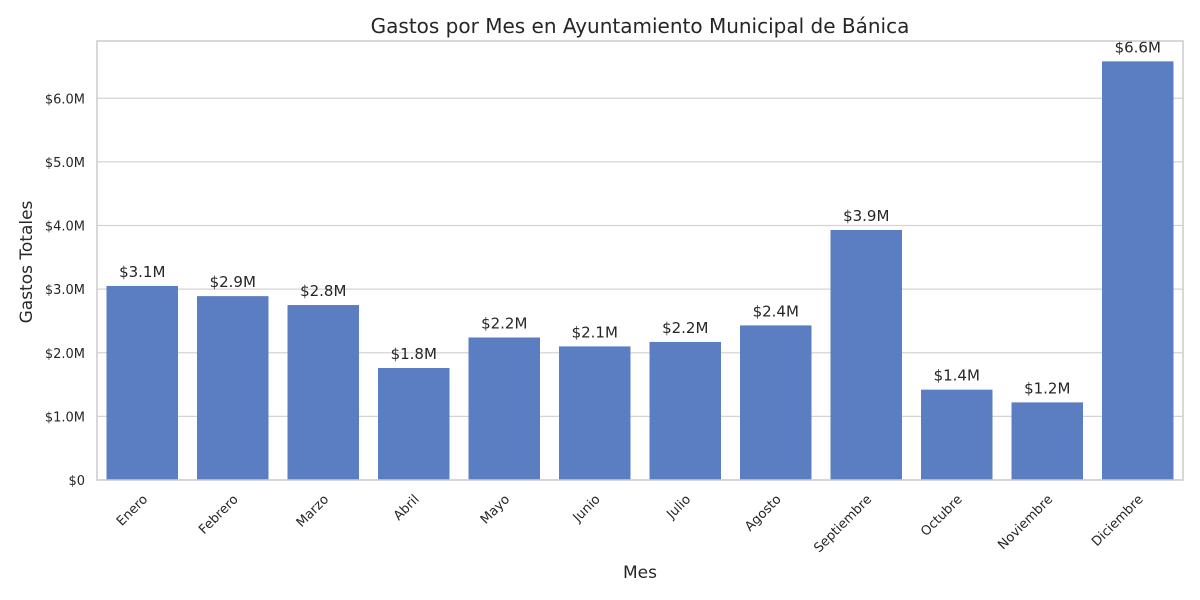 This screenshot has height=600, width=1200. I want to click on x-tick-label: Octubre, so click(941, 515).